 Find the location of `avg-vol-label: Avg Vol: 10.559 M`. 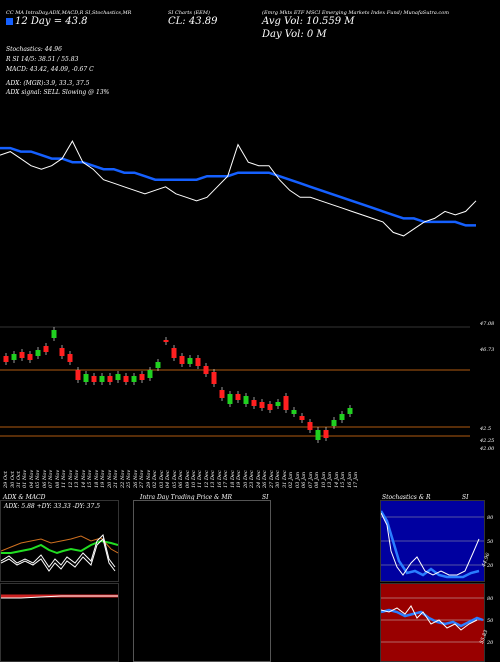

avg-vol-label: Avg Vol: 10.559 M is located at coordinates (308, 21).